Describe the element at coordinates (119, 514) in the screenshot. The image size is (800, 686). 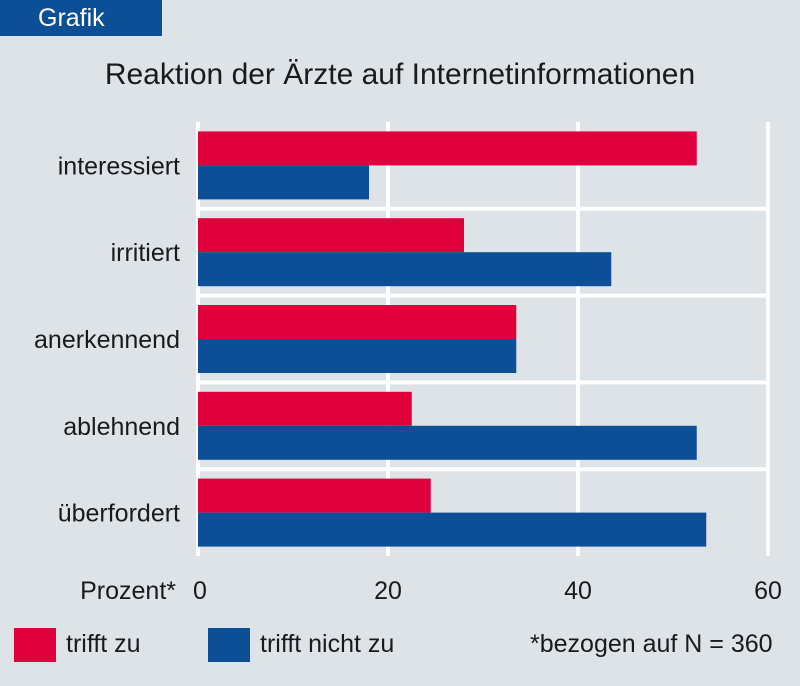
I see `category-label-4: überfordert` at that location.